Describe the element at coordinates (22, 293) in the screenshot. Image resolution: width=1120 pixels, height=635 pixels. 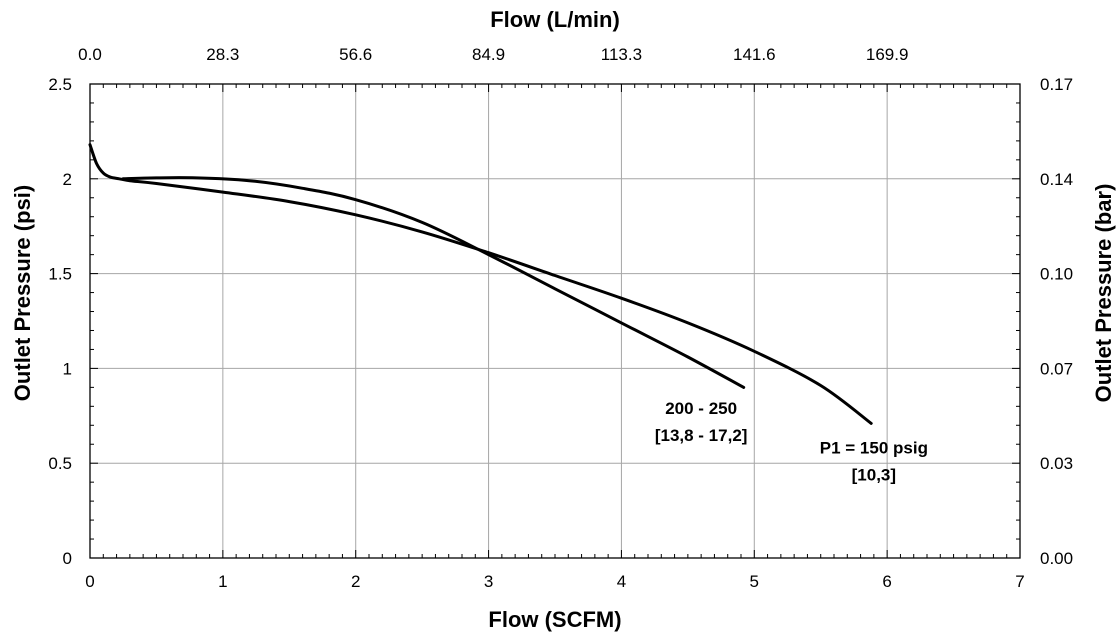
I see `left-axis-title: Outlet Pressure (psi)` at that location.